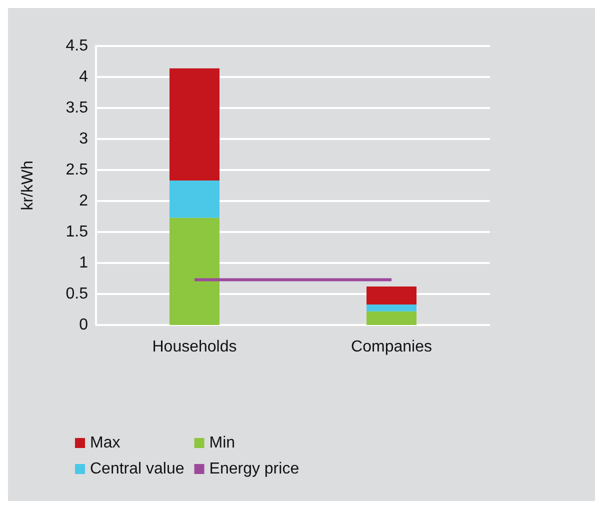 This screenshot has height=509, width=603. I want to click on legend-label: Energy price, so click(254, 469).